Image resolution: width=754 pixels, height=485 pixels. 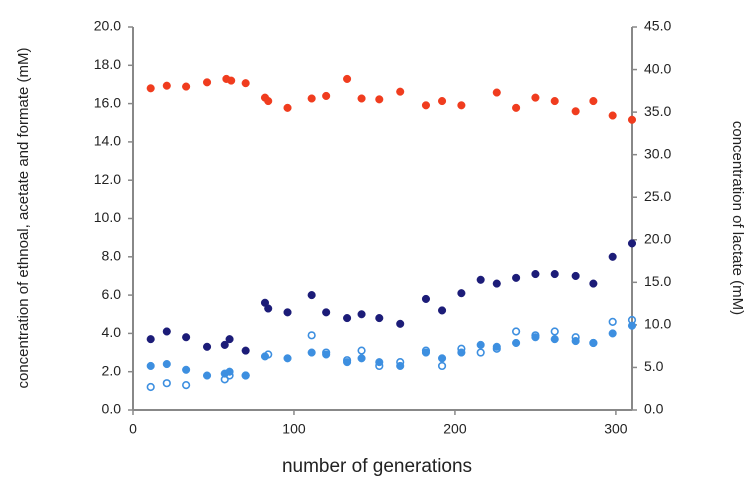 I want to click on y-tick-label: 10.0, so click(x=107, y=217).